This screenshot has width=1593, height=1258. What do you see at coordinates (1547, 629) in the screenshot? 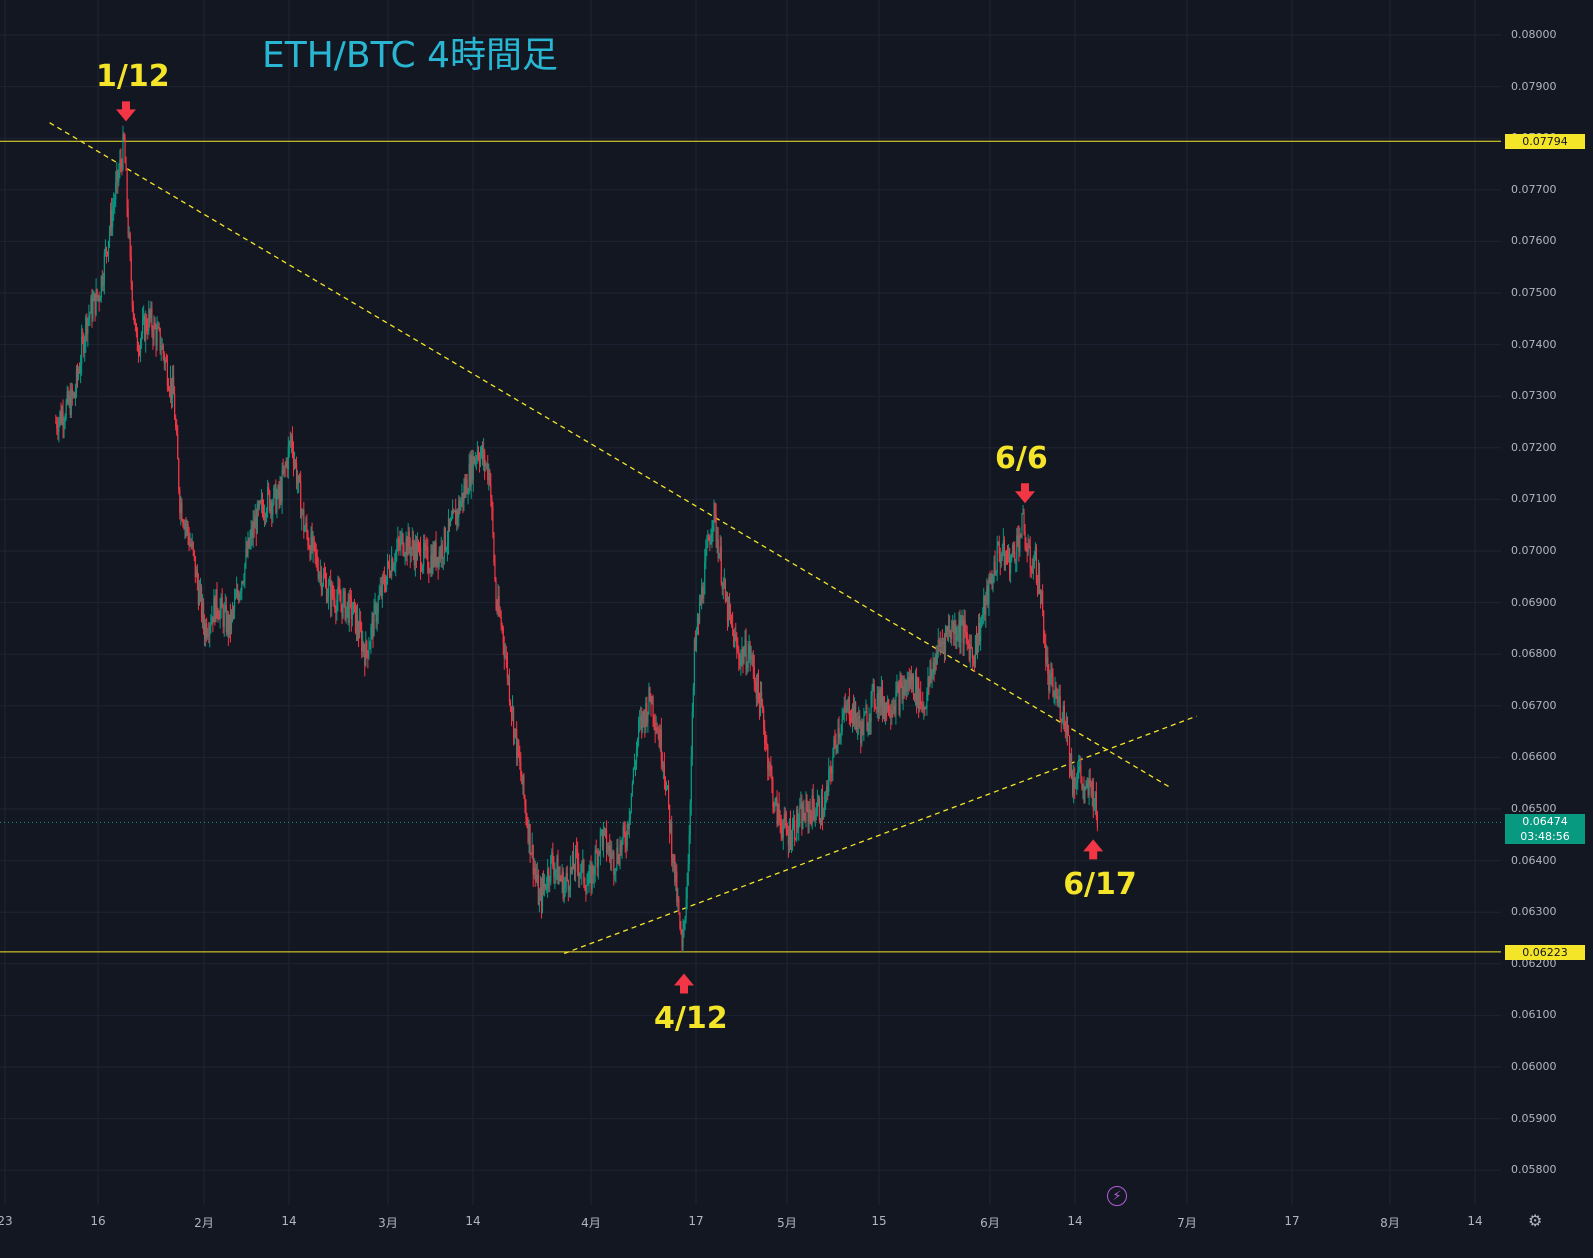
I see `price-axis` at bounding box center [1547, 629].